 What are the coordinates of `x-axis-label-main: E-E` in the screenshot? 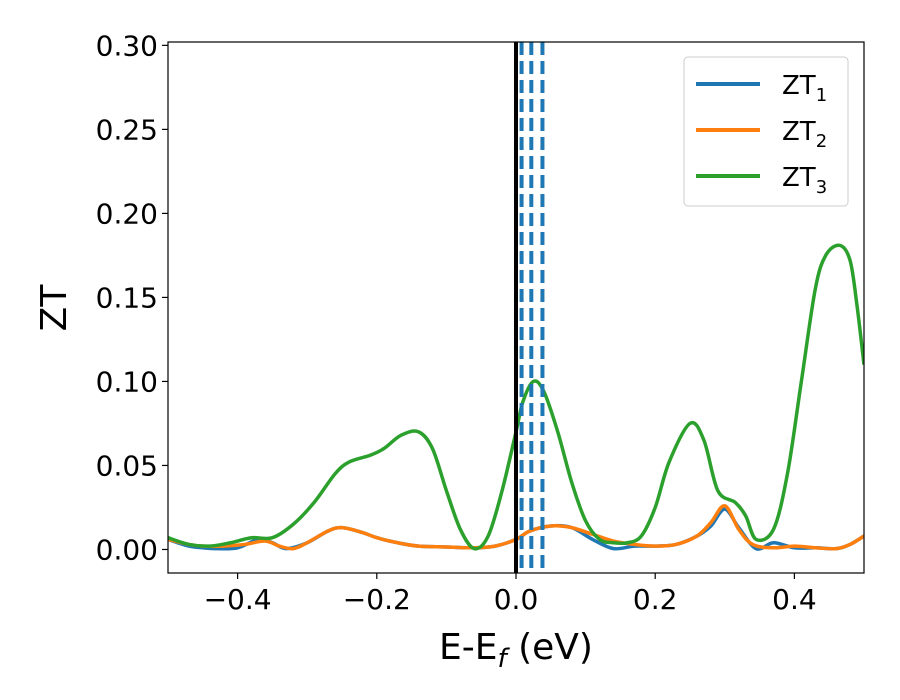 It's located at (468, 647).